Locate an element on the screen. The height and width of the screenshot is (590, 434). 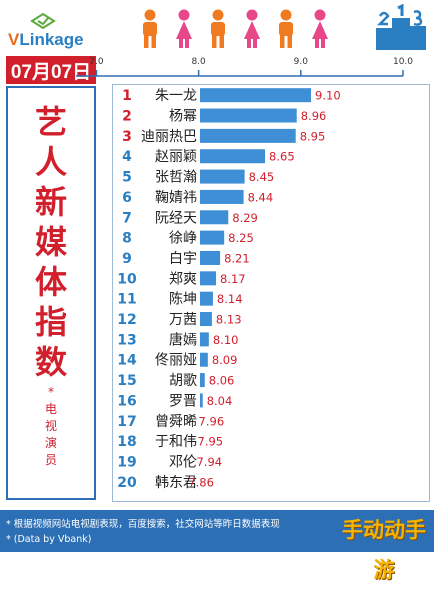
value-label: 8.95 is located at coordinates (313, 136).